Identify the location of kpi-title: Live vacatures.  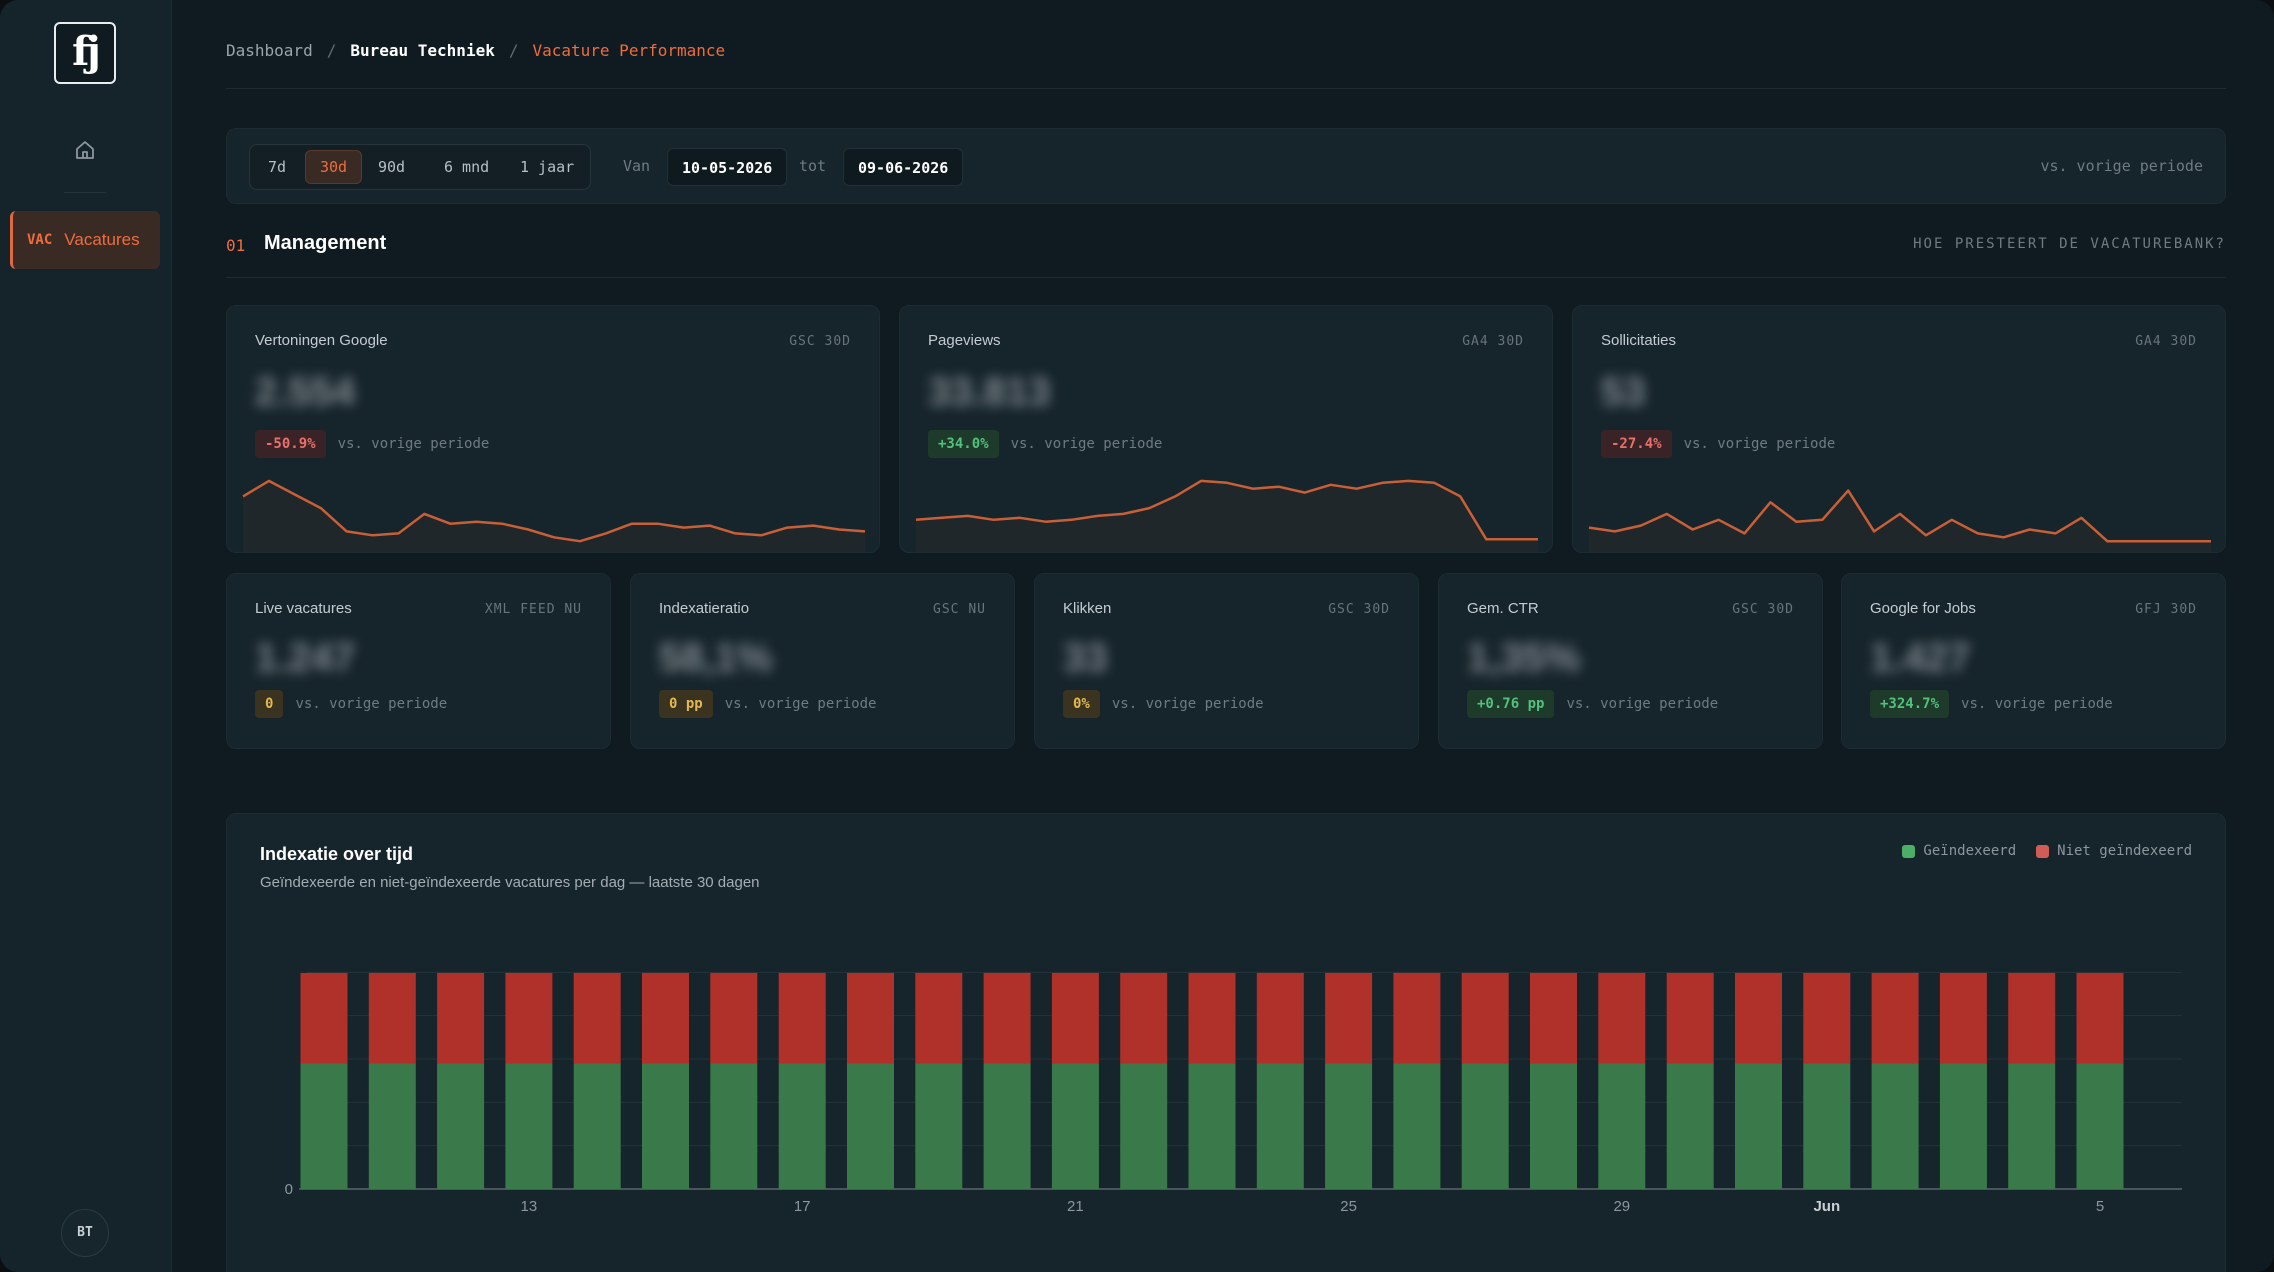
(303, 608).